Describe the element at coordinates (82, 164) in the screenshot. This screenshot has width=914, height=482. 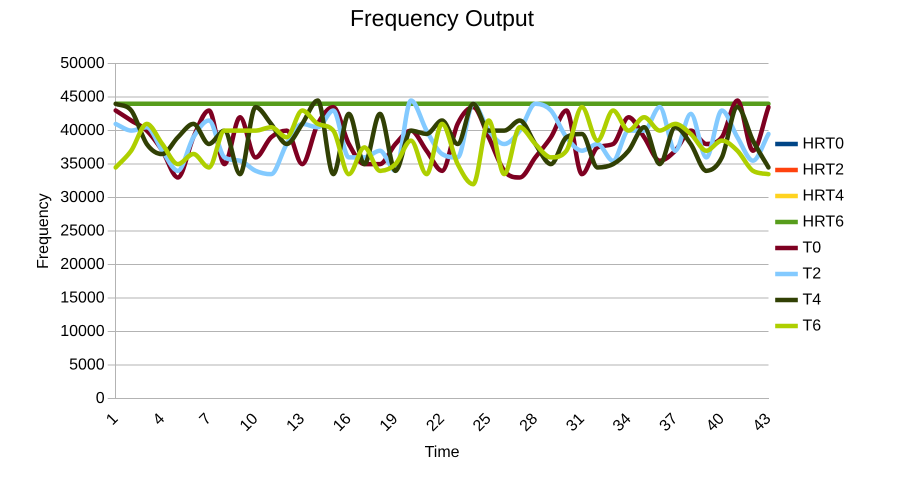
I see `y-tick-label: 35000` at that location.